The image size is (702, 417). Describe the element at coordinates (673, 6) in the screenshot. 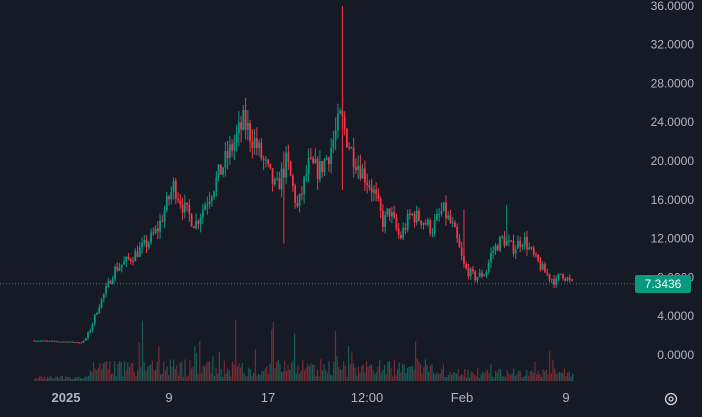

I see `y-tick-label: 36.0000` at that location.